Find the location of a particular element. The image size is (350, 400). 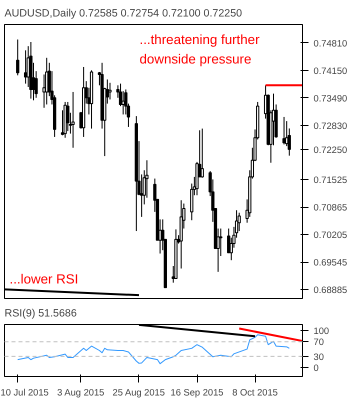

x-tick-label: 3 Aug 2015 is located at coordinates (80, 393).